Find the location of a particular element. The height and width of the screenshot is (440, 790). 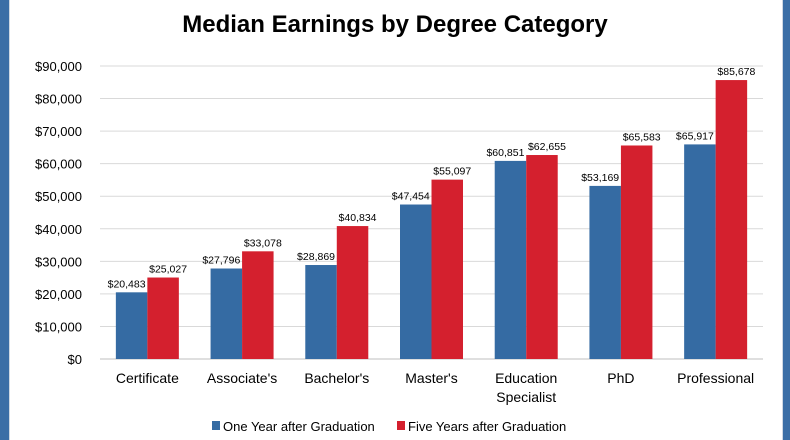

chart-title: Median Earnings by Degree Category is located at coordinates (395, 24).